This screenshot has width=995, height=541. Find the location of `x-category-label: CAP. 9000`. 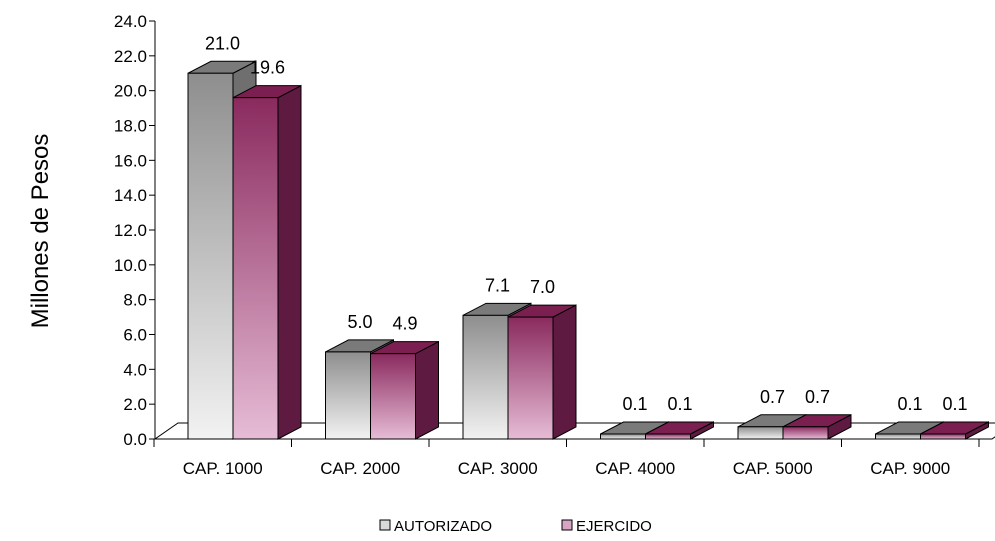

x-category-label: CAP. 9000 is located at coordinates (910, 468).